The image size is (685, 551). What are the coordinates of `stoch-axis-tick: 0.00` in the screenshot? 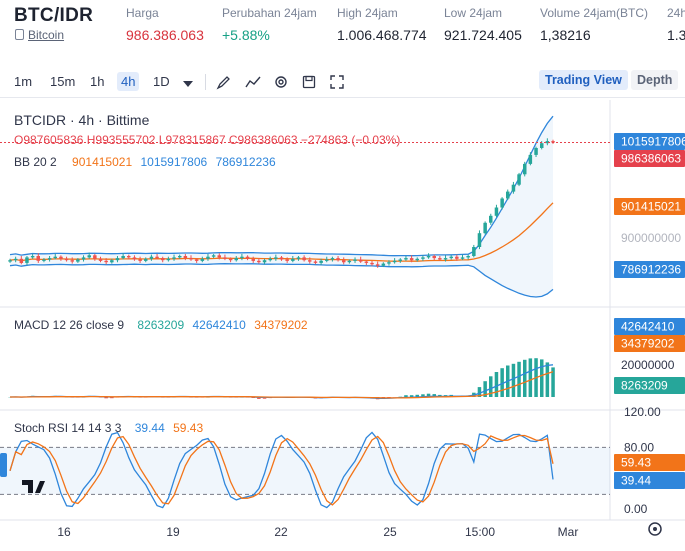 It's located at (636, 509).